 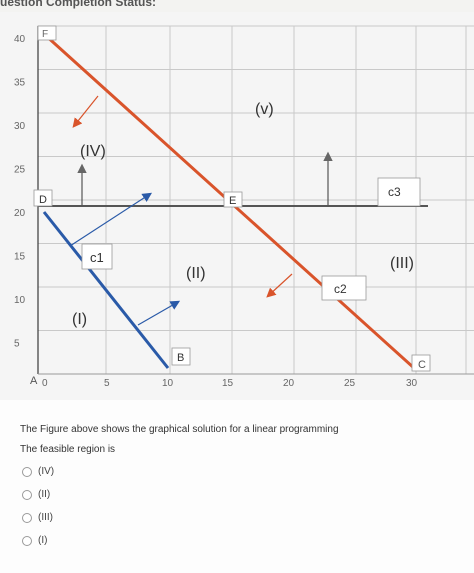 What do you see at coordinates (196, 273) in the screenshot?
I see `region-ii-label: (II)` at bounding box center [196, 273].